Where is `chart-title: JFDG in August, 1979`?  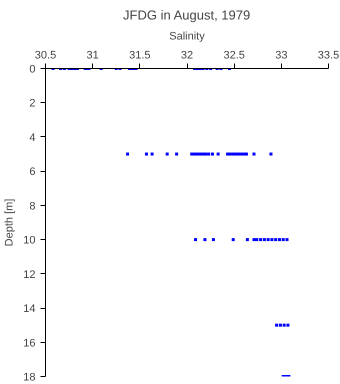 chart-title: JFDG in August, 1979 is located at coordinates (186, 15).